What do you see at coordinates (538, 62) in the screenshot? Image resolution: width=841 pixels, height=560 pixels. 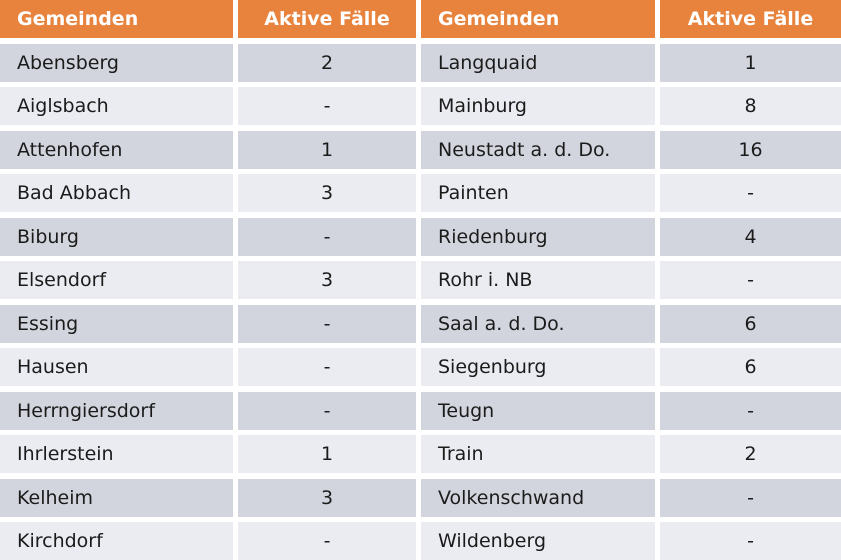 I see `municipality-cell: Langquaid` at bounding box center [538, 62].